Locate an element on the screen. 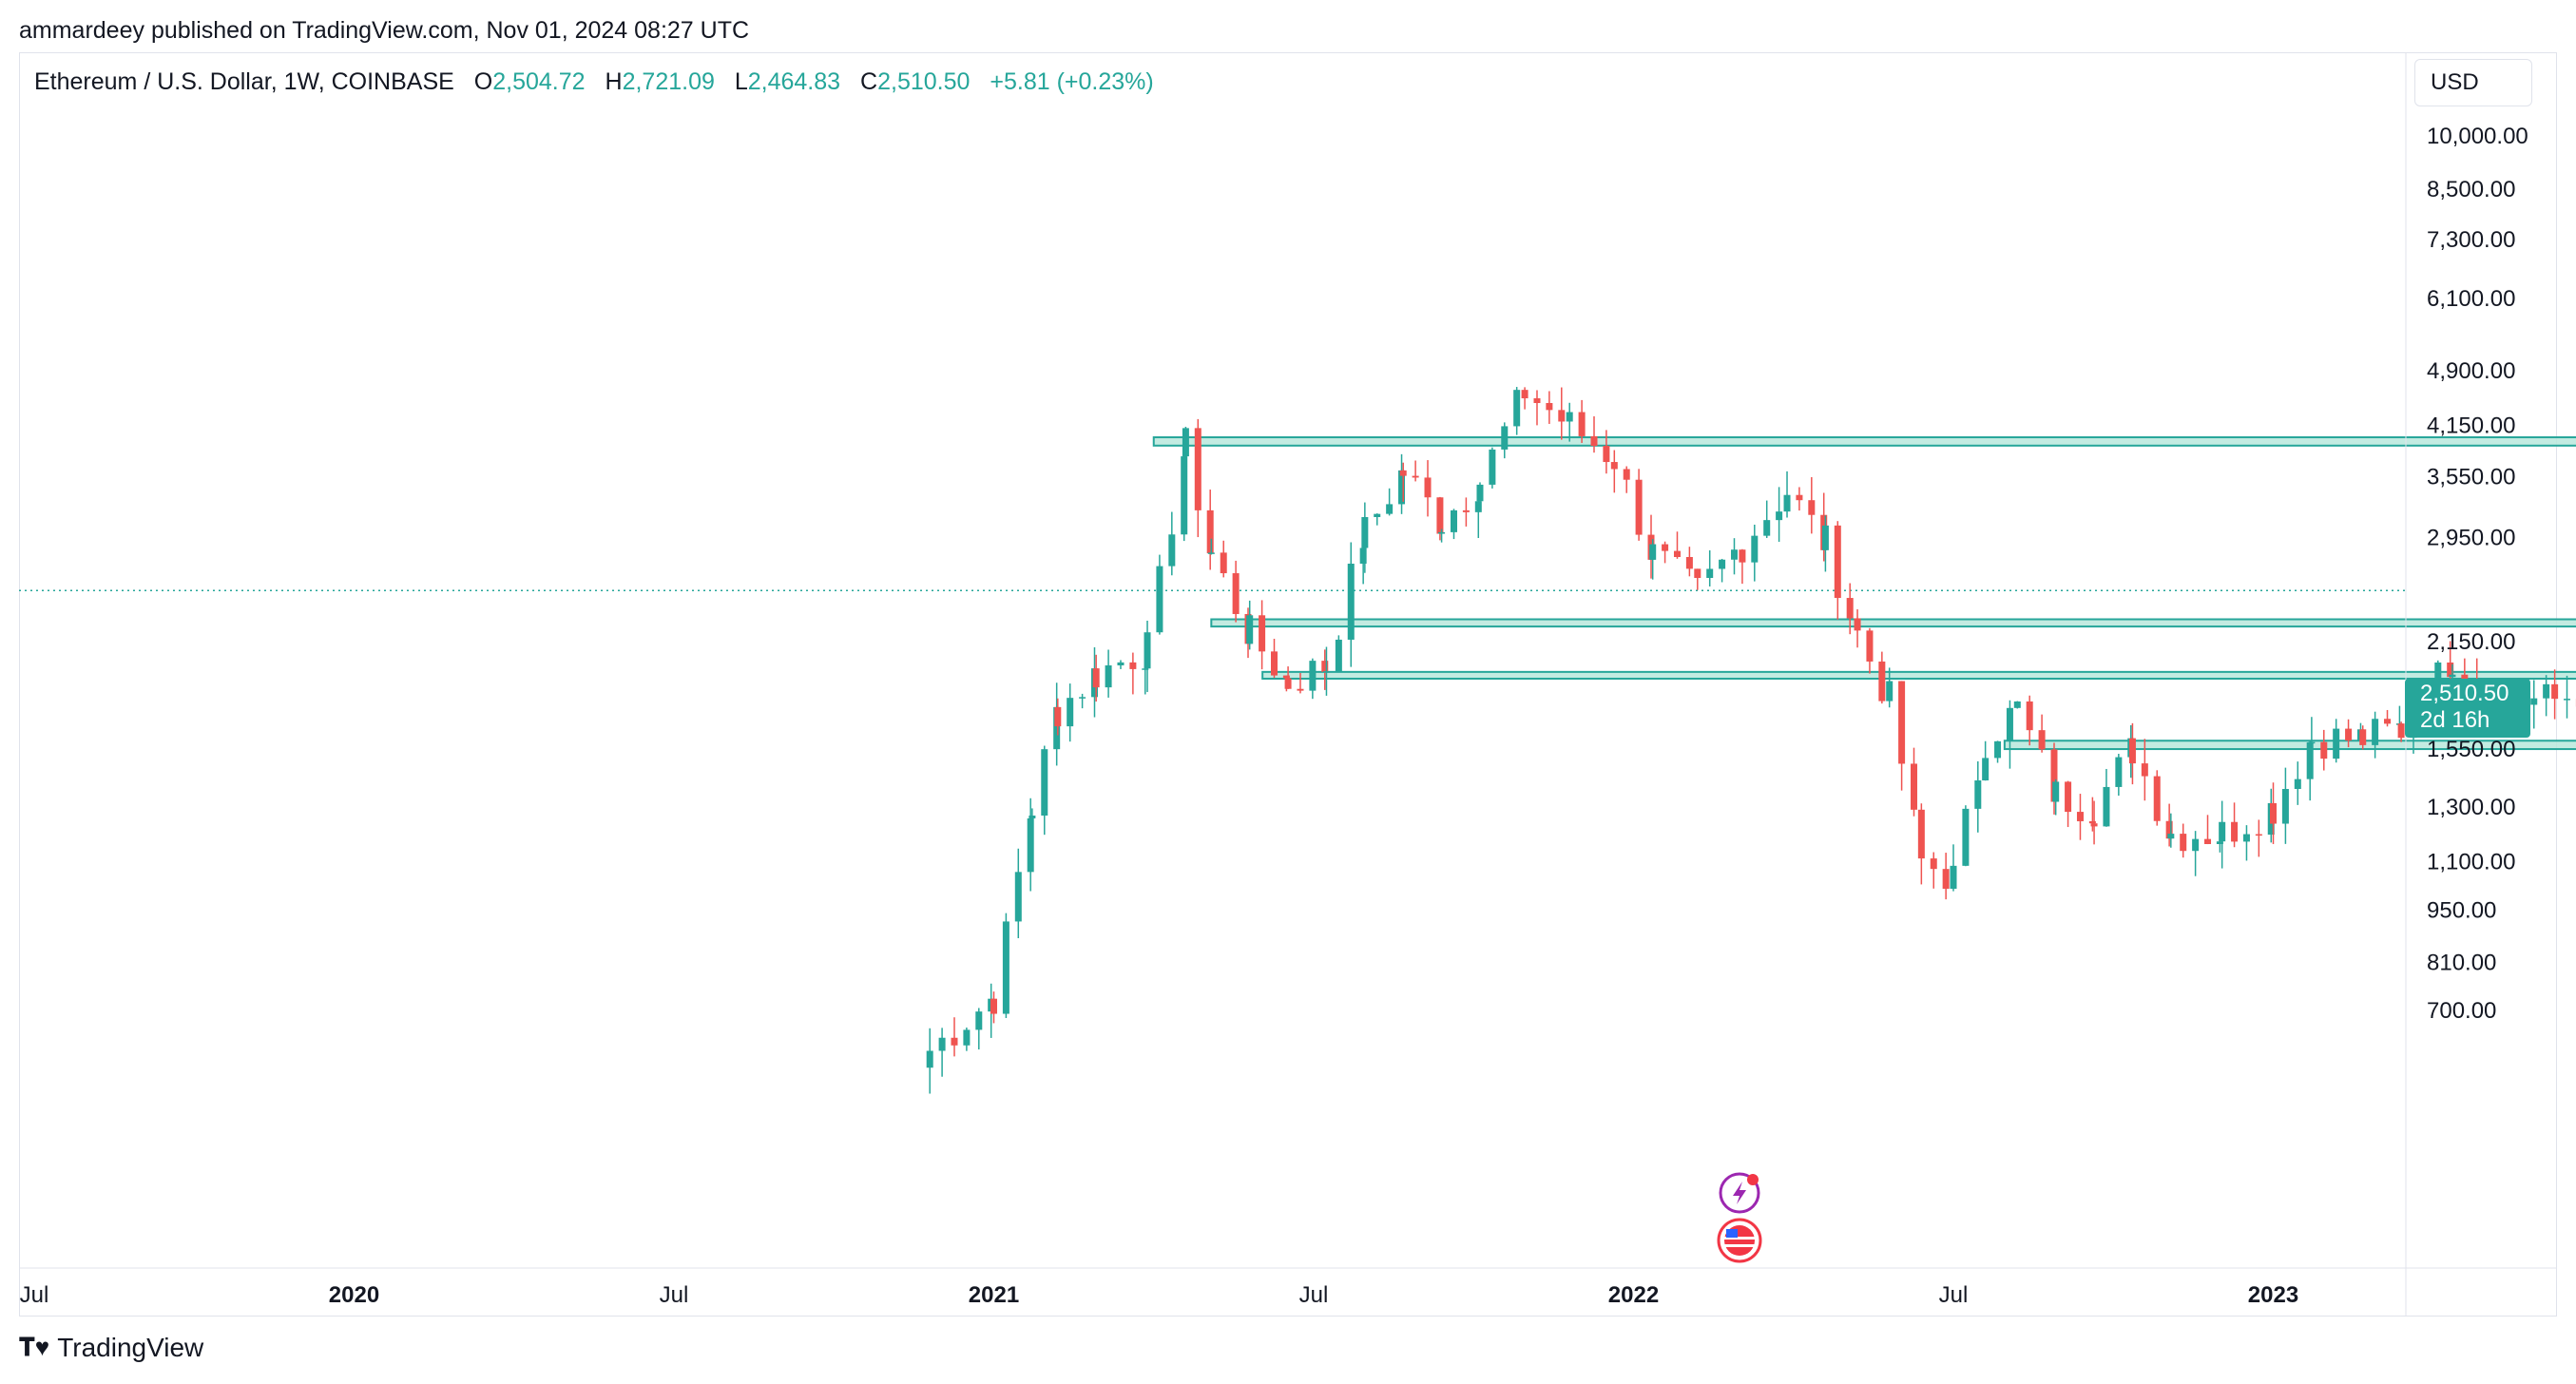 Image resolution: width=2576 pixels, height=1384 pixels. open-label: O is located at coordinates (483, 81).